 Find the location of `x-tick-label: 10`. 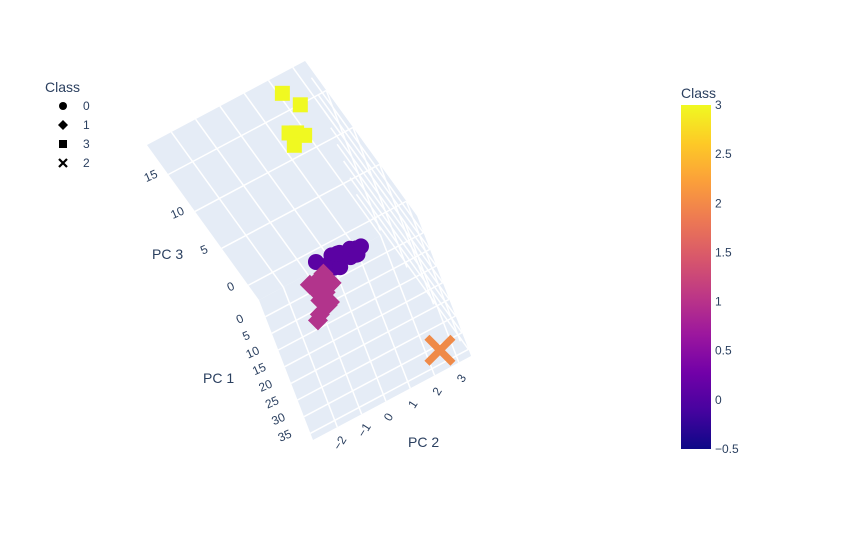

x-tick-label: 10 is located at coordinates (253, 352).